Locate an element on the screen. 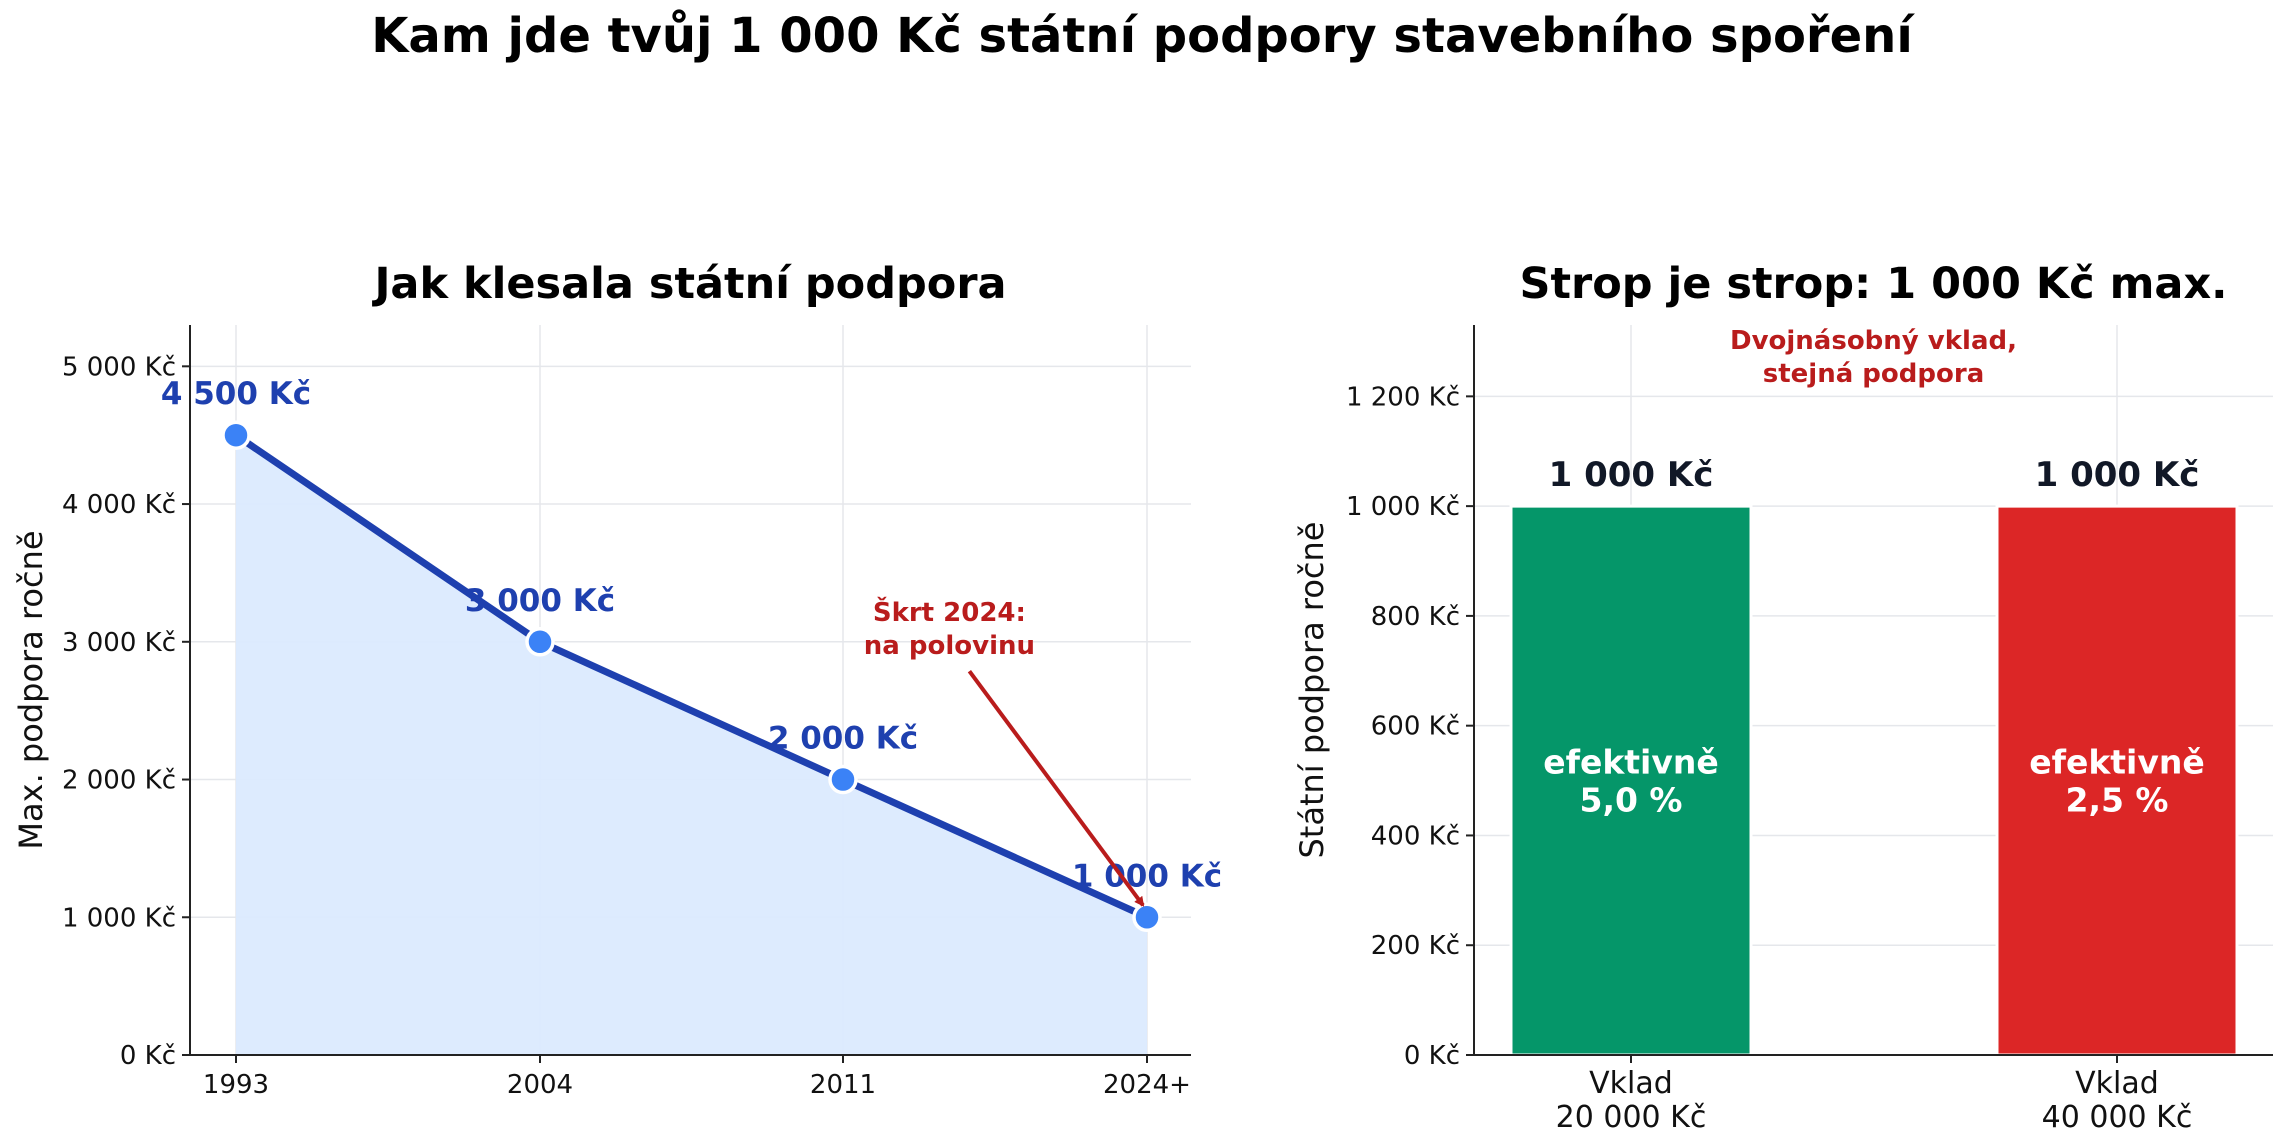 This screenshot has height=1145, width=2284. x-category-label: Vklad 40 000 Kč is located at coordinates (2117, 1100).